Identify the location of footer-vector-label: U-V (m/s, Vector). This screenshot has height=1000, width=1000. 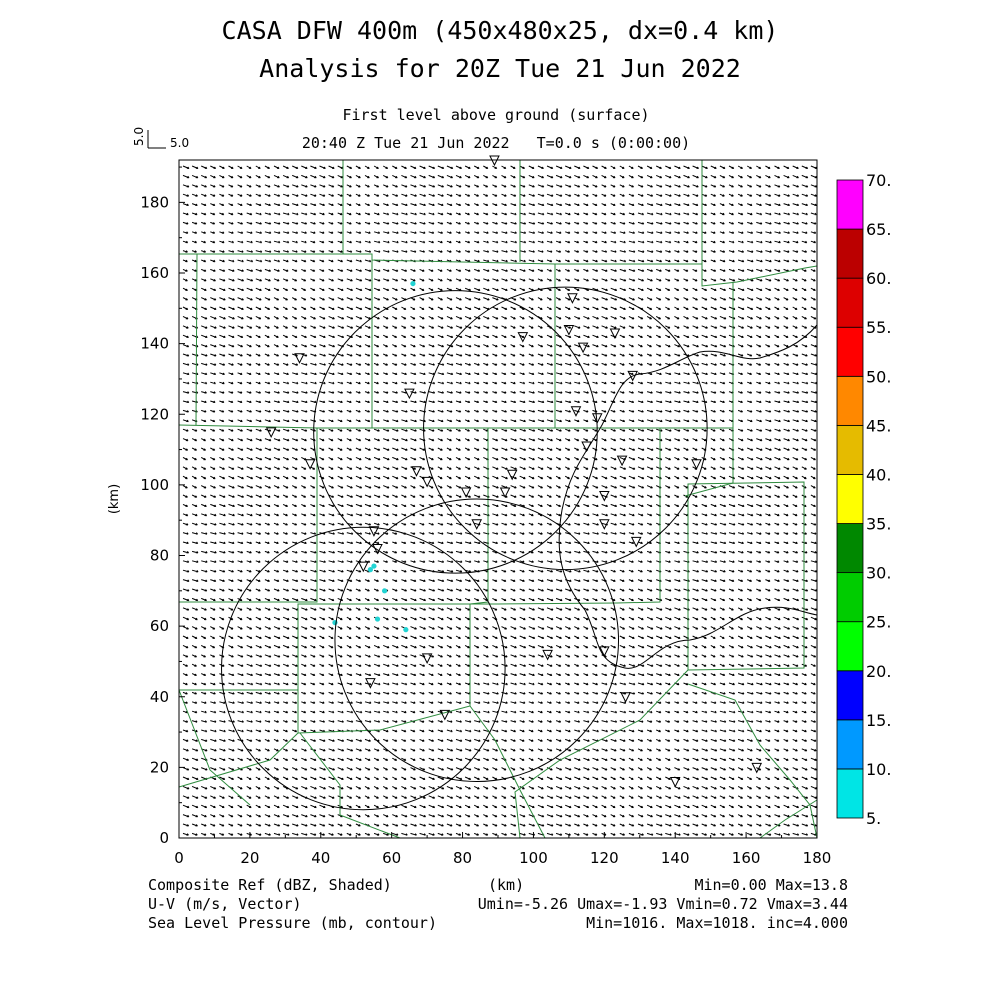
(225, 904).